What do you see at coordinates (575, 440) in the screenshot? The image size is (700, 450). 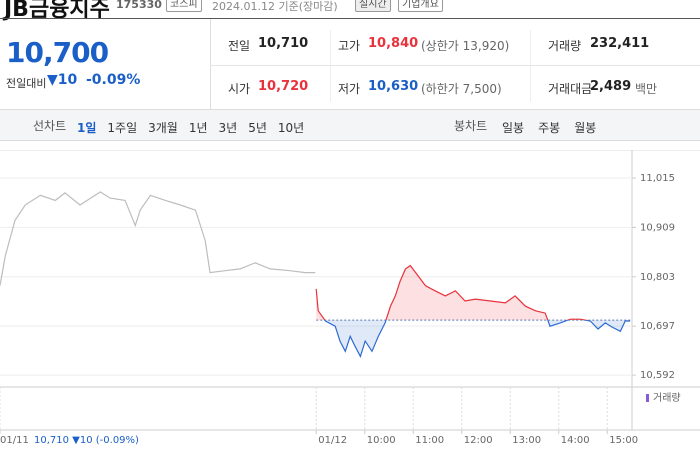 I see `x-tick-label: 14:00` at bounding box center [575, 440].